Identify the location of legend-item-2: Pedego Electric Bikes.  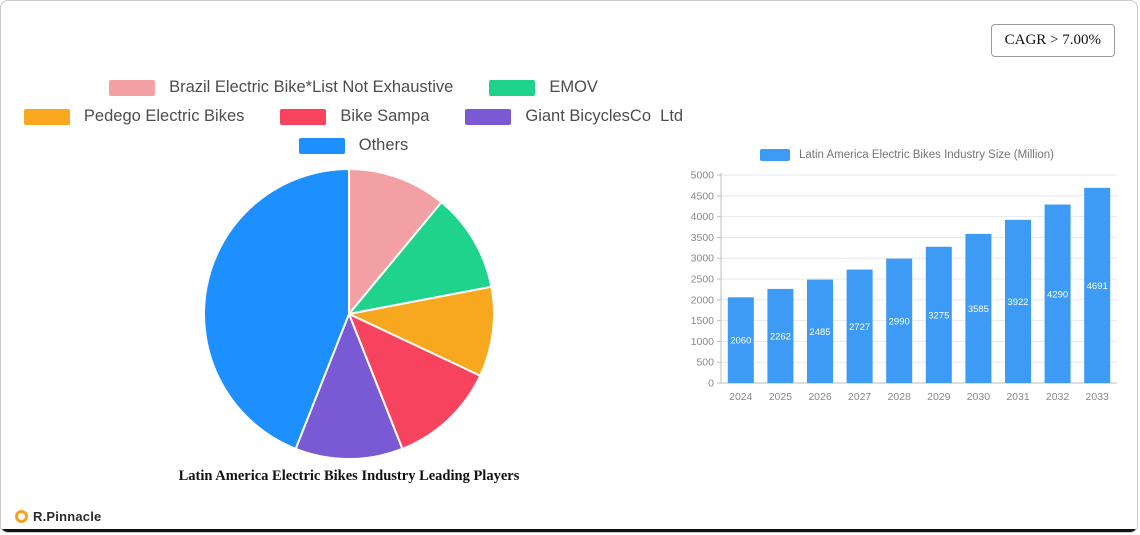
(134, 116).